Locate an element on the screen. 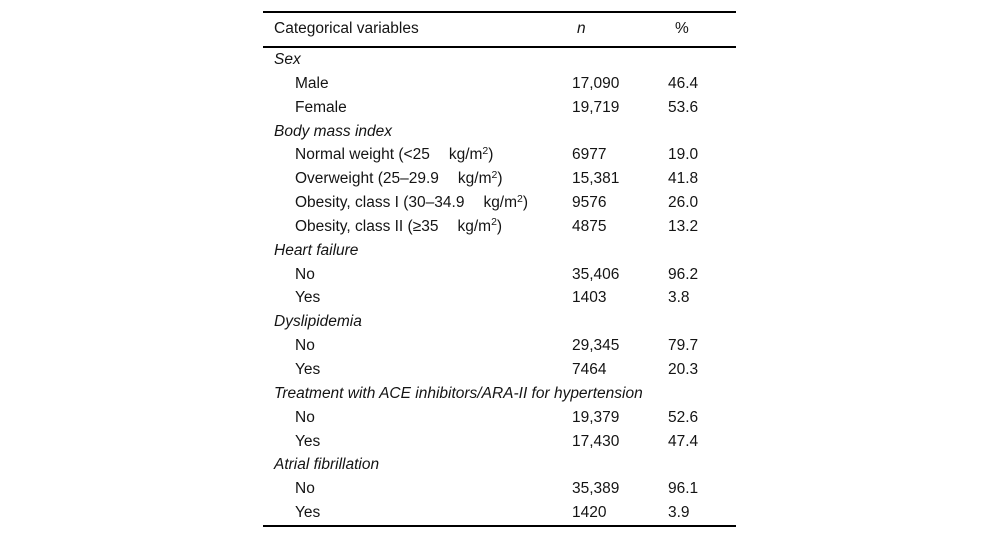 This screenshot has height=540, width=1000. table-row: Obesity, class II (≥35 kg/m2) 4875 13.2 is located at coordinates (499, 227).